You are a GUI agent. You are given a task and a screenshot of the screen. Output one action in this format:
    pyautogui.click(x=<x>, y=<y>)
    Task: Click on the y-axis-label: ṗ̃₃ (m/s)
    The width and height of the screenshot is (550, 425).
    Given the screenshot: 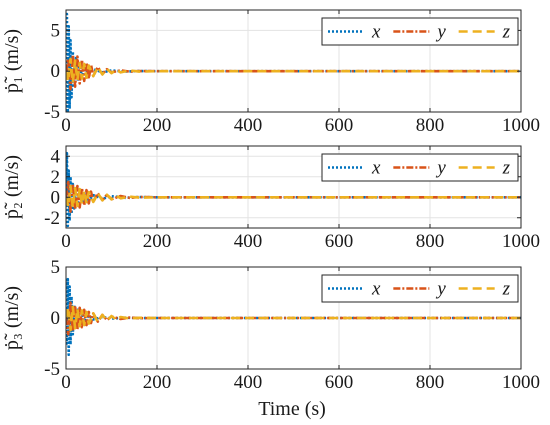 What is the action you would take?
    pyautogui.click(x=12, y=318)
    